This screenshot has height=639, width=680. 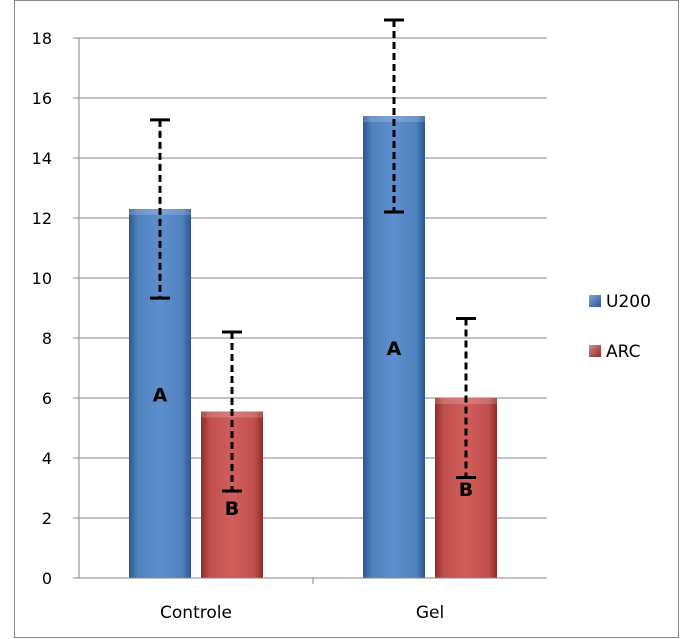 I want to click on legend-label: ARC, so click(x=623, y=352).